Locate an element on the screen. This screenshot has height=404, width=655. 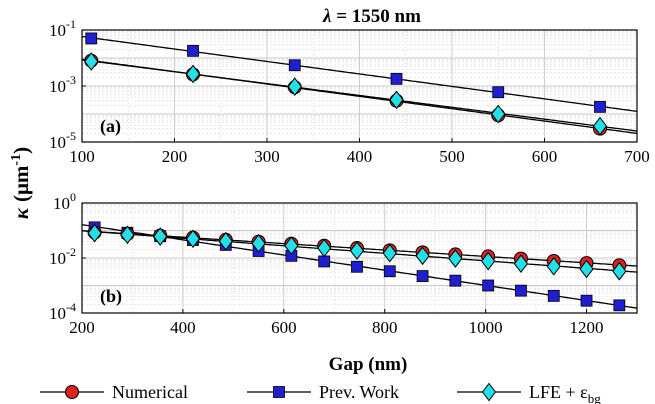
legend-marker-square is located at coordinates (279, 392).